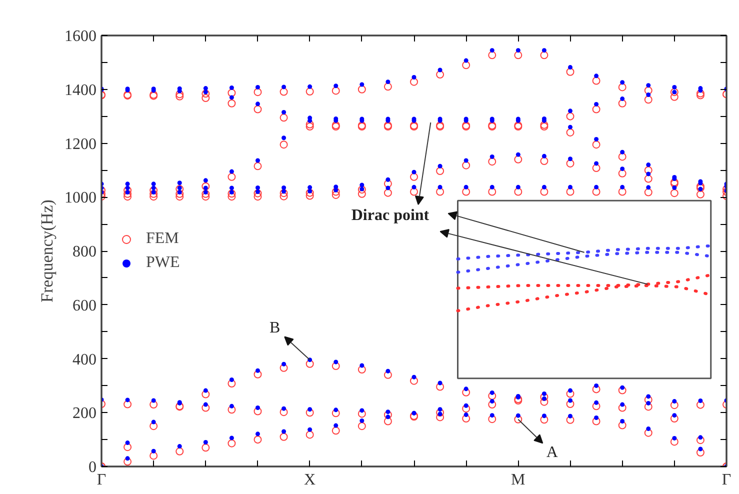 The width and height of the screenshot is (739, 494). Describe the element at coordinates (84, 413) in the screenshot. I see `y-tick-label: 200` at that location.